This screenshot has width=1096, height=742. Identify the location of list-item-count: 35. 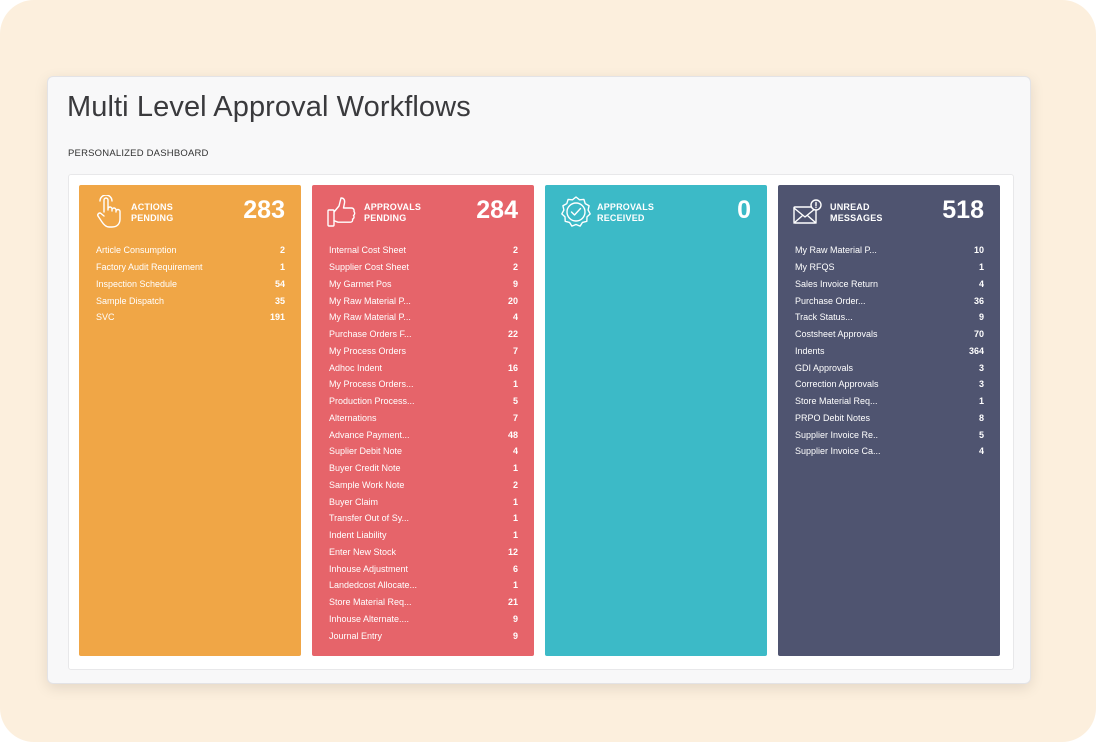
(279, 300).